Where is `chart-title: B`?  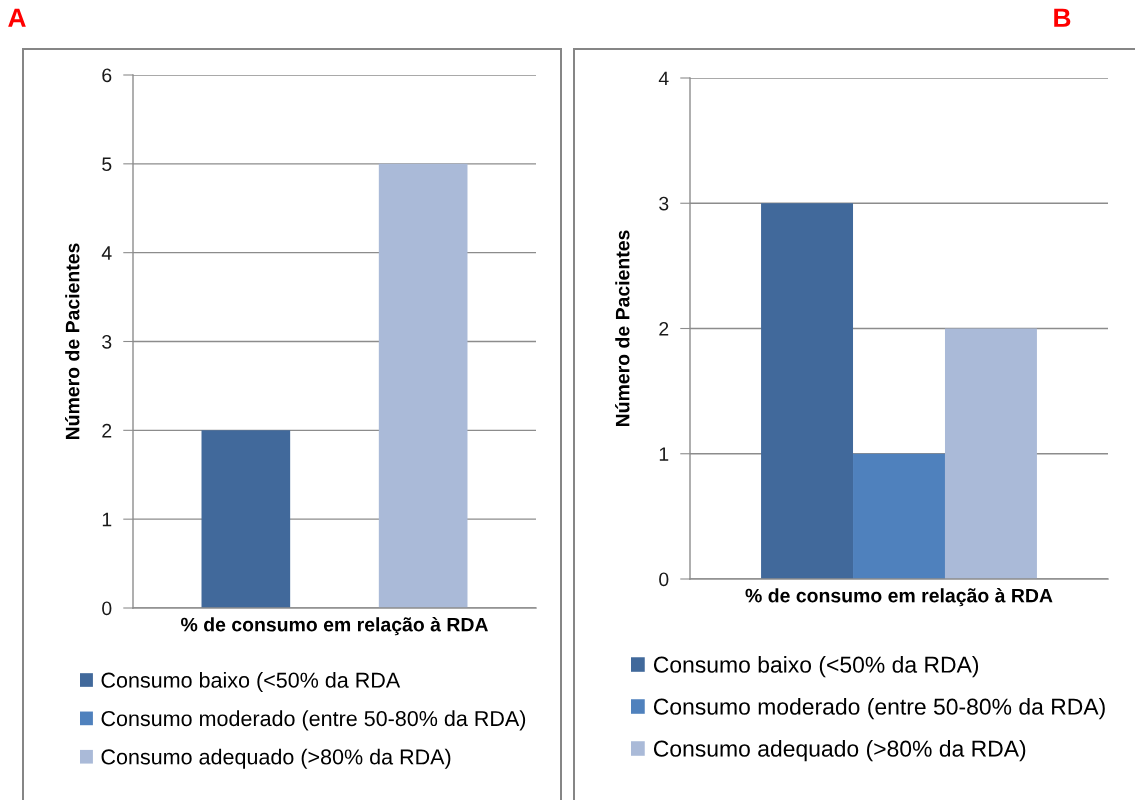 chart-title: B is located at coordinates (1062, 17).